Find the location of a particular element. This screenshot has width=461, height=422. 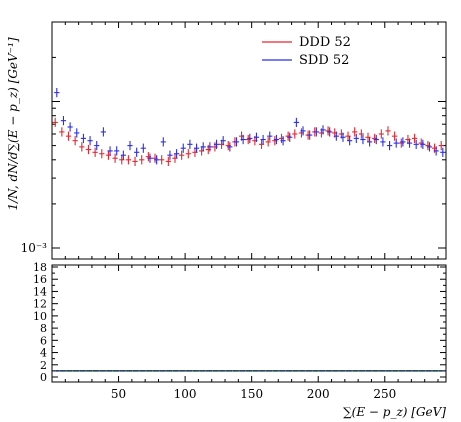

x-axis-title: ∑(E − p_z) [GeV] is located at coordinates (394, 412).